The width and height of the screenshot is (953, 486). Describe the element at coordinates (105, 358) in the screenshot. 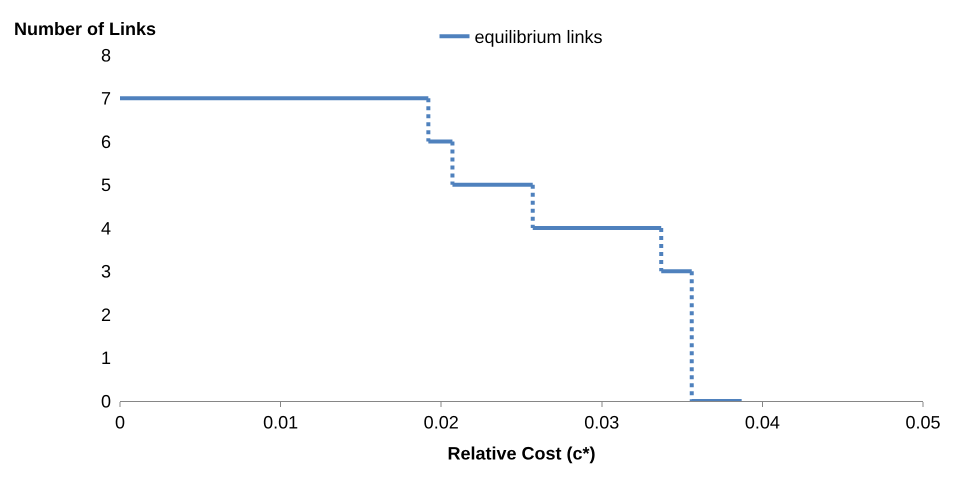

I see `y-tick-label: 1` at that location.